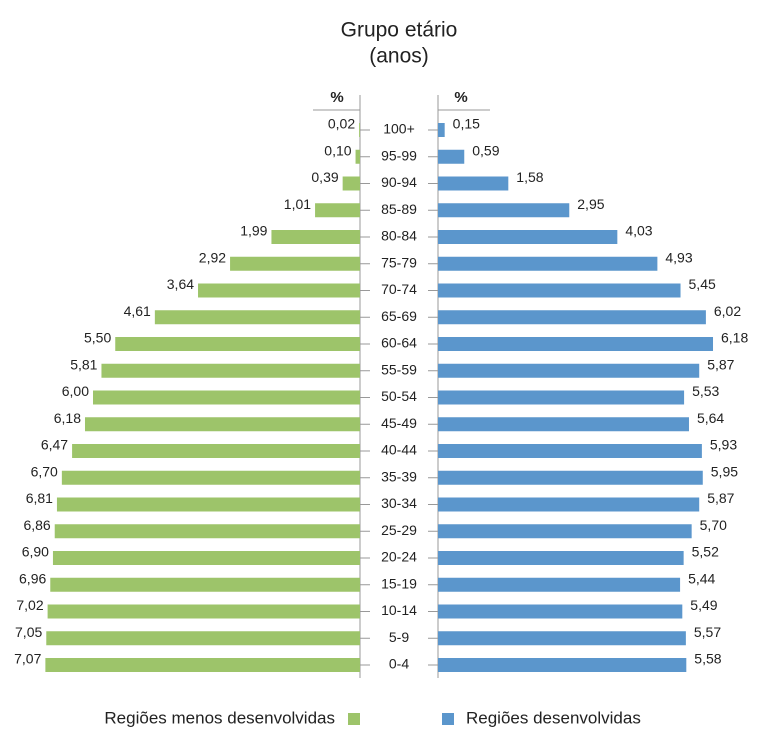 The height and width of the screenshot is (729, 757). What do you see at coordinates (399, 182) in the screenshot?
I see `age-label: 90-94` at bounding box center [399, 182].